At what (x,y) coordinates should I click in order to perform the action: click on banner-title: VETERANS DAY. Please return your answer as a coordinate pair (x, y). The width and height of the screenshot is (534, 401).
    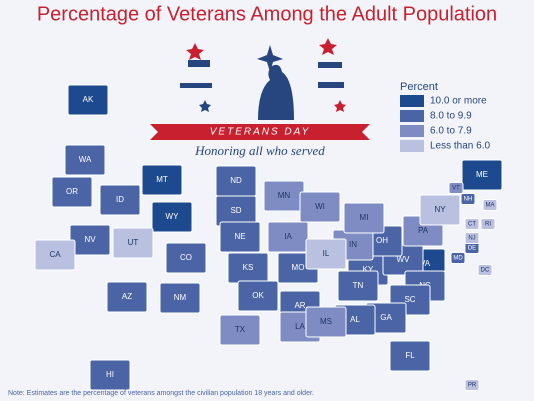
    Looking at the image, I should click on (260, 132).